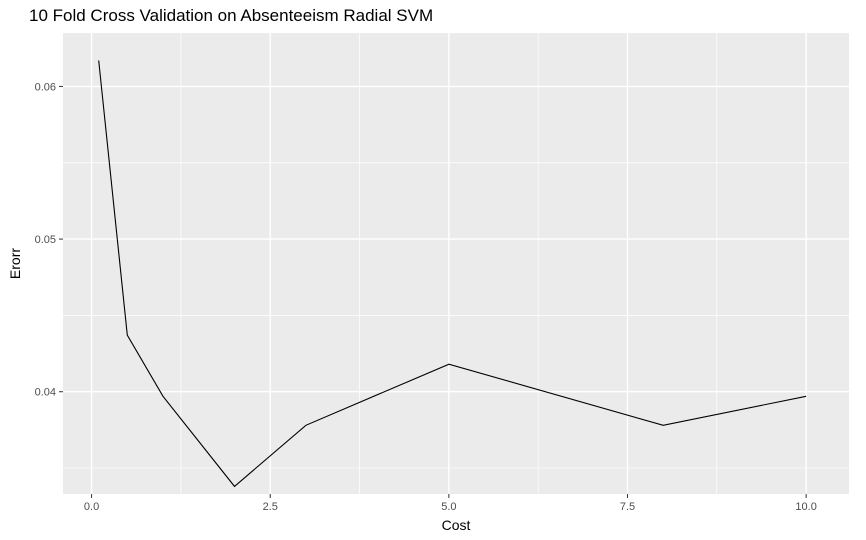 This screenshot has height=540, width=866. Describe the element at coordinates (448, 507) in the screenshot. I see `x-tick-label: 5.0` at that location.